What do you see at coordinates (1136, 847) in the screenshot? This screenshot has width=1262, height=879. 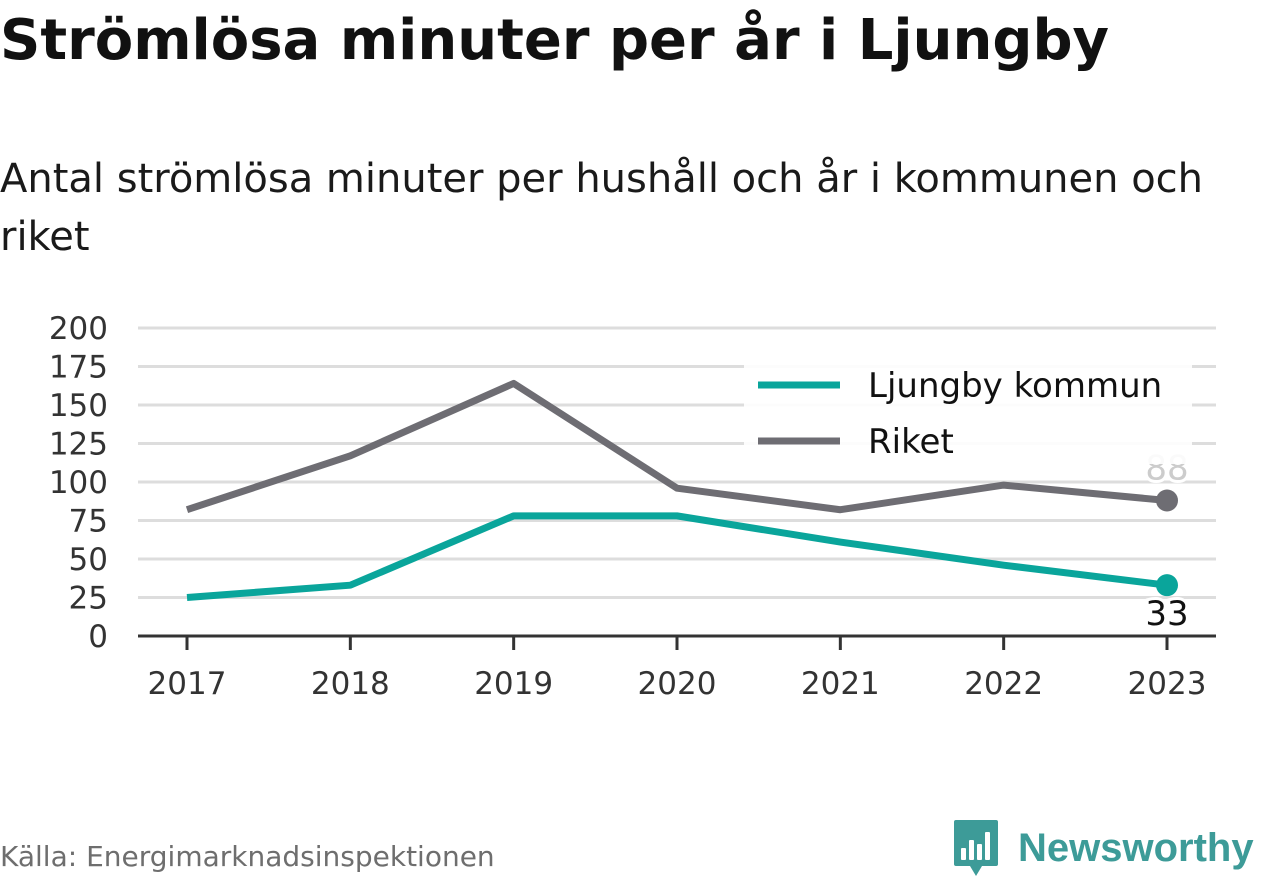 I see `brand-name: Newsworthy` at bounding box center [1136, 847].